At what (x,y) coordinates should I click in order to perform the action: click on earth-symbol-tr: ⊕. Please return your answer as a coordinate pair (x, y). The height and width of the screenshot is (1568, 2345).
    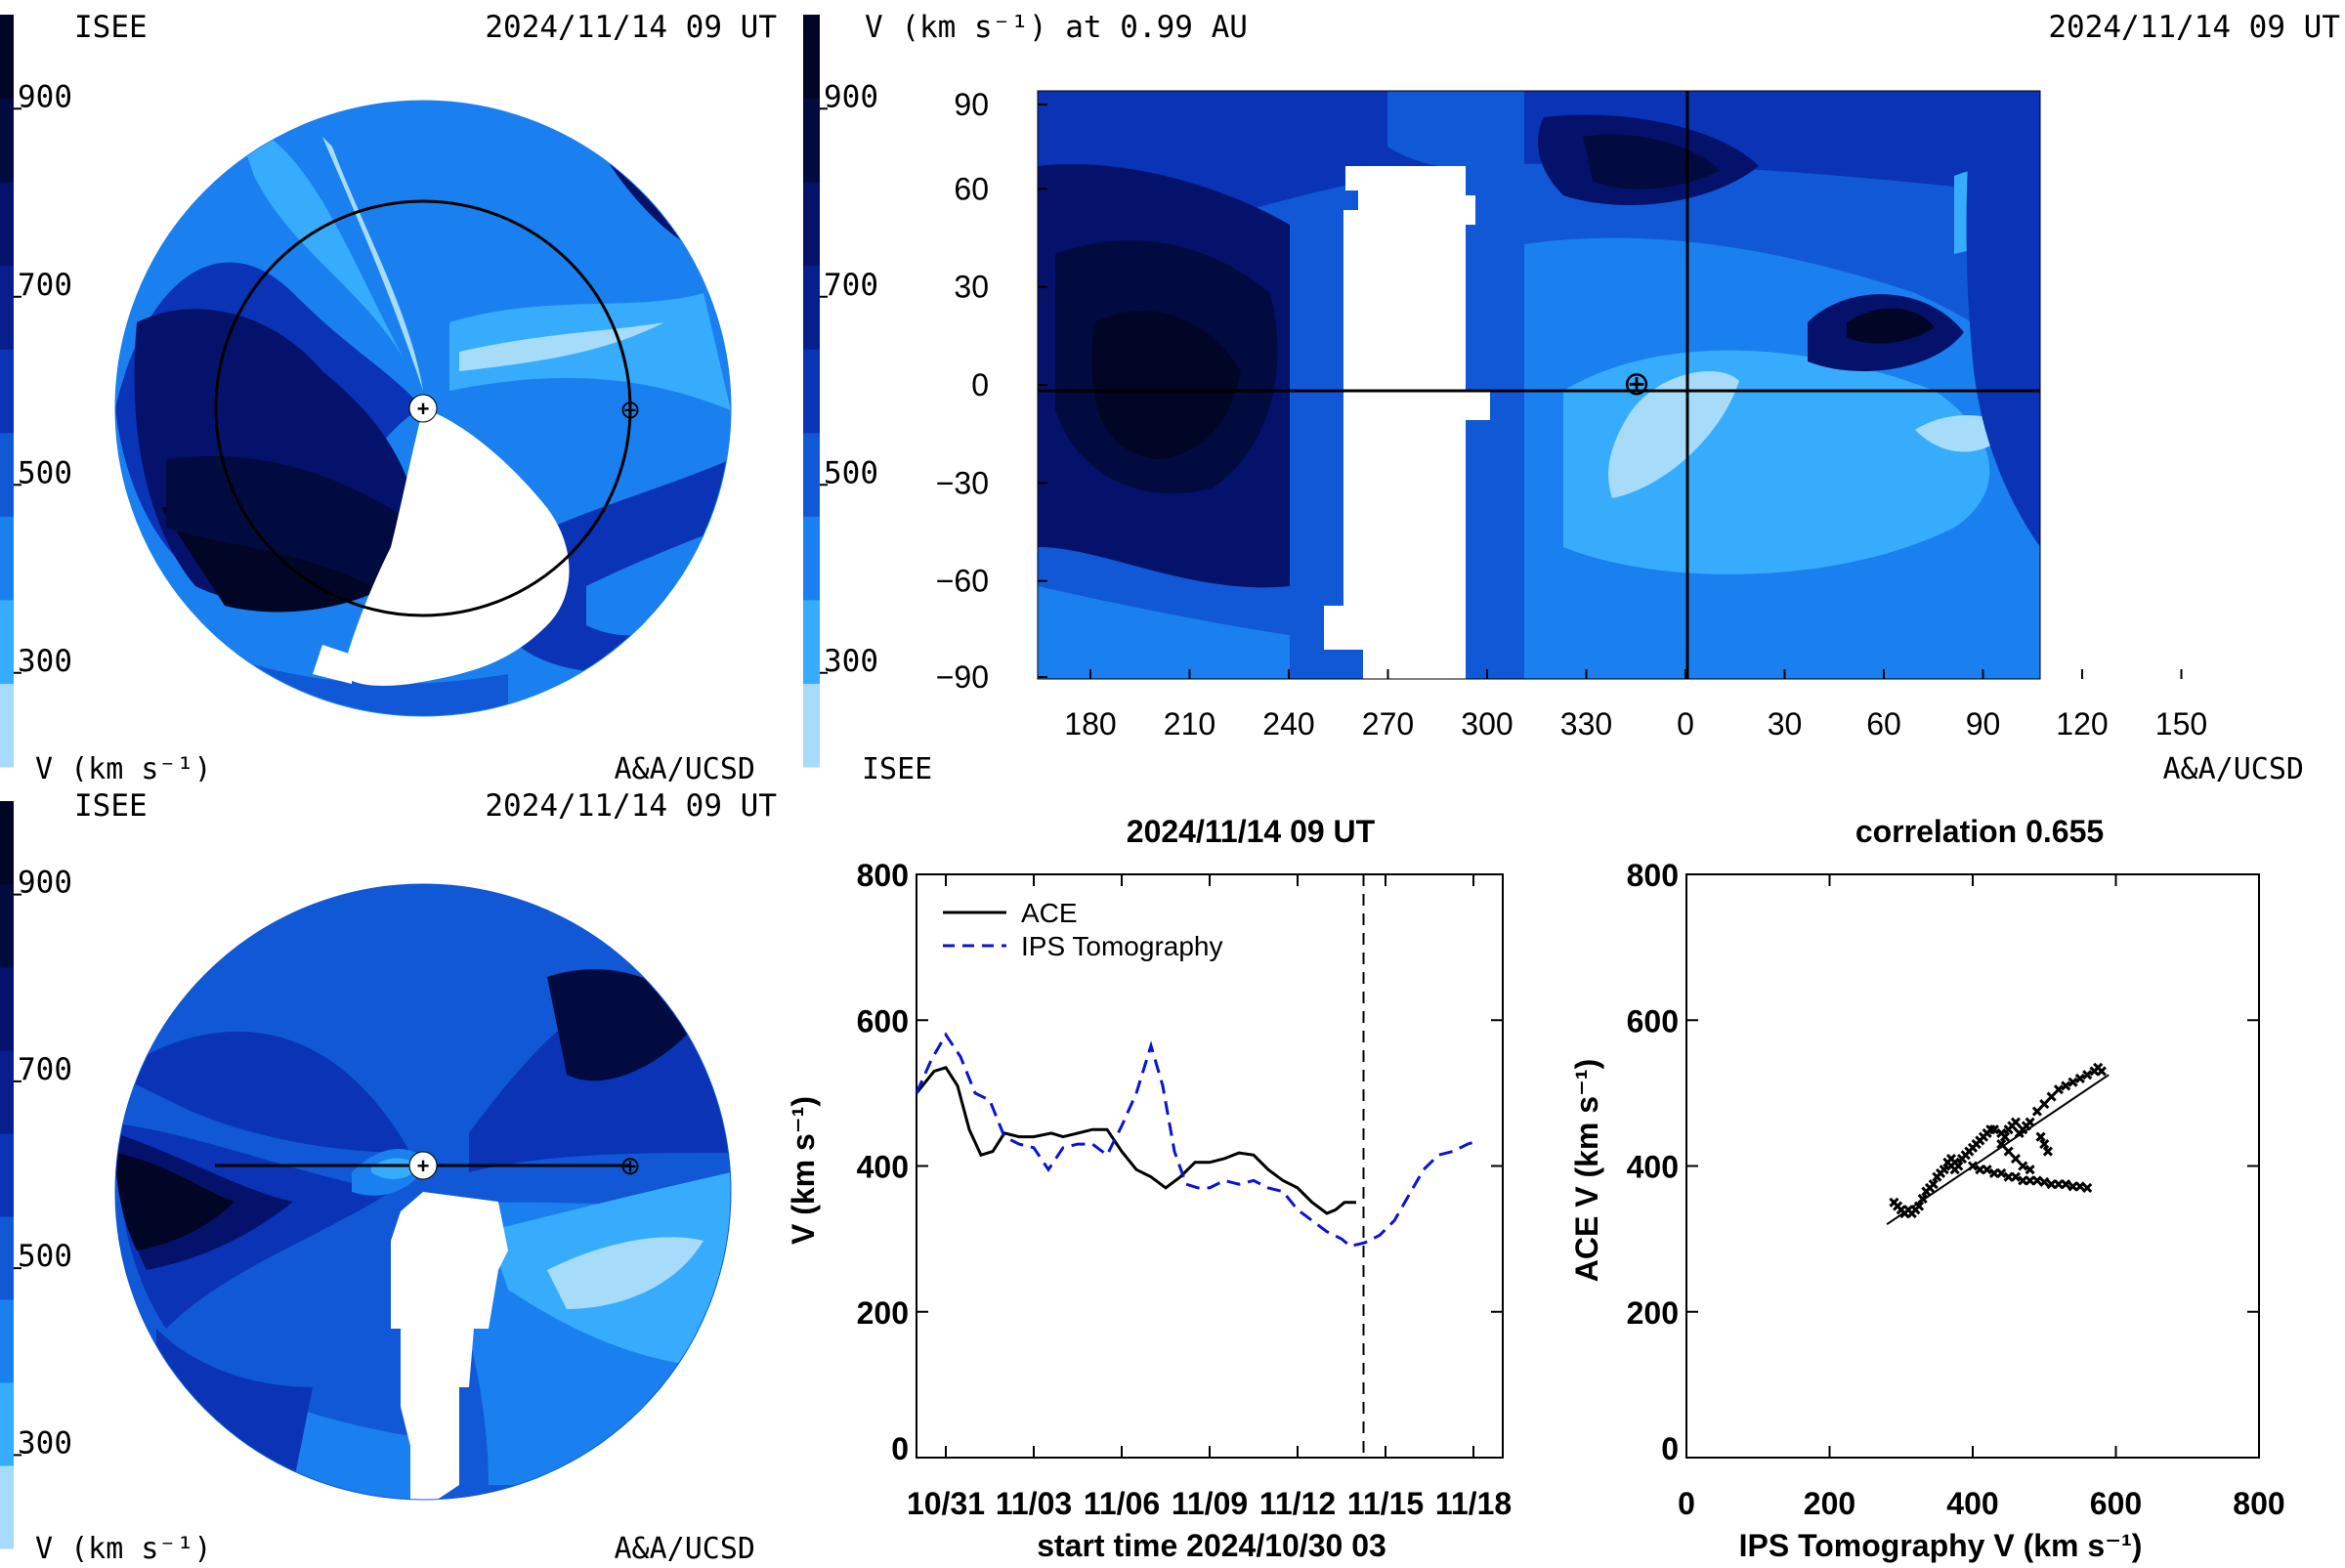
    Looking at the image, I should click on (1637, 384).